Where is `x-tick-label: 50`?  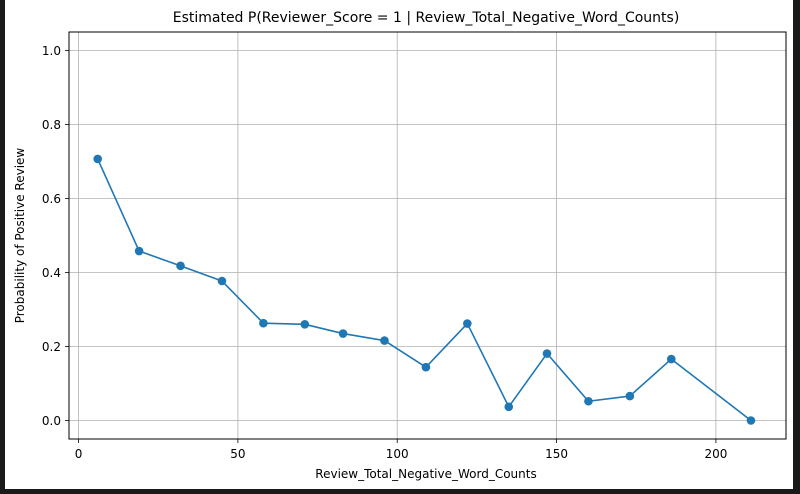 x-tick-label: 50 is located at coordinates (237, 454).